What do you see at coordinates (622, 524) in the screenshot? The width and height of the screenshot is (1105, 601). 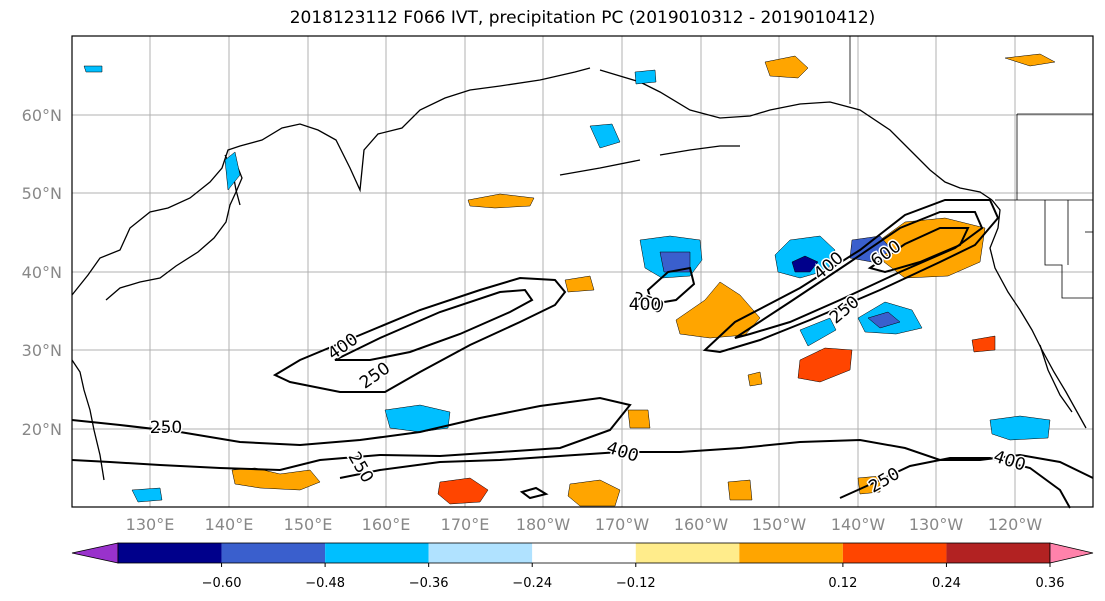 I see `lon-tick-label: 170°W` at bounding box center [622, 524].